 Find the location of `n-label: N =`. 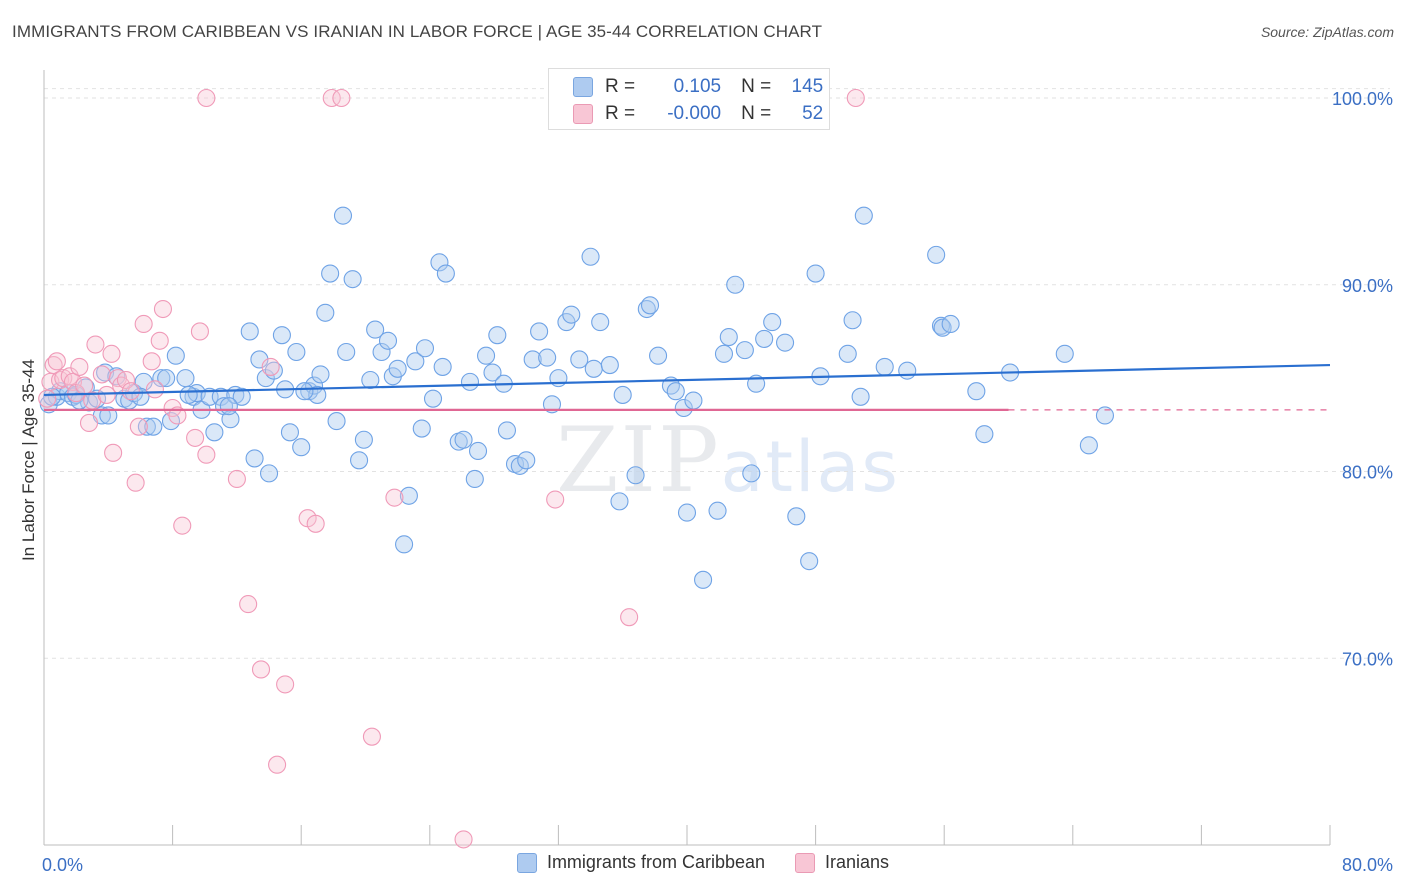

n-label: N = is located at coordinates (756, 113).